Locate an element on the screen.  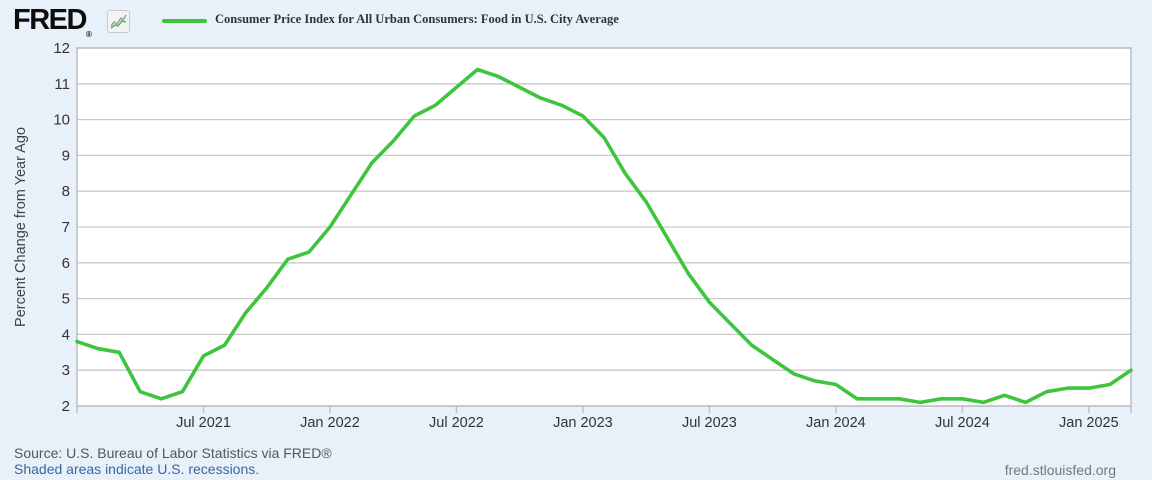
x-tick-label: Jul 2023 is located at coordinates (709, 423).